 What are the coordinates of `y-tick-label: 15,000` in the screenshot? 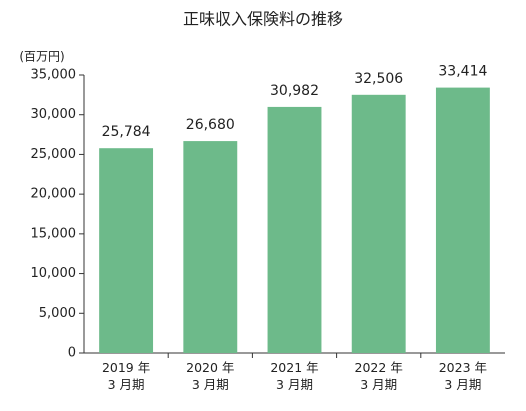 It's located at (54, 233).